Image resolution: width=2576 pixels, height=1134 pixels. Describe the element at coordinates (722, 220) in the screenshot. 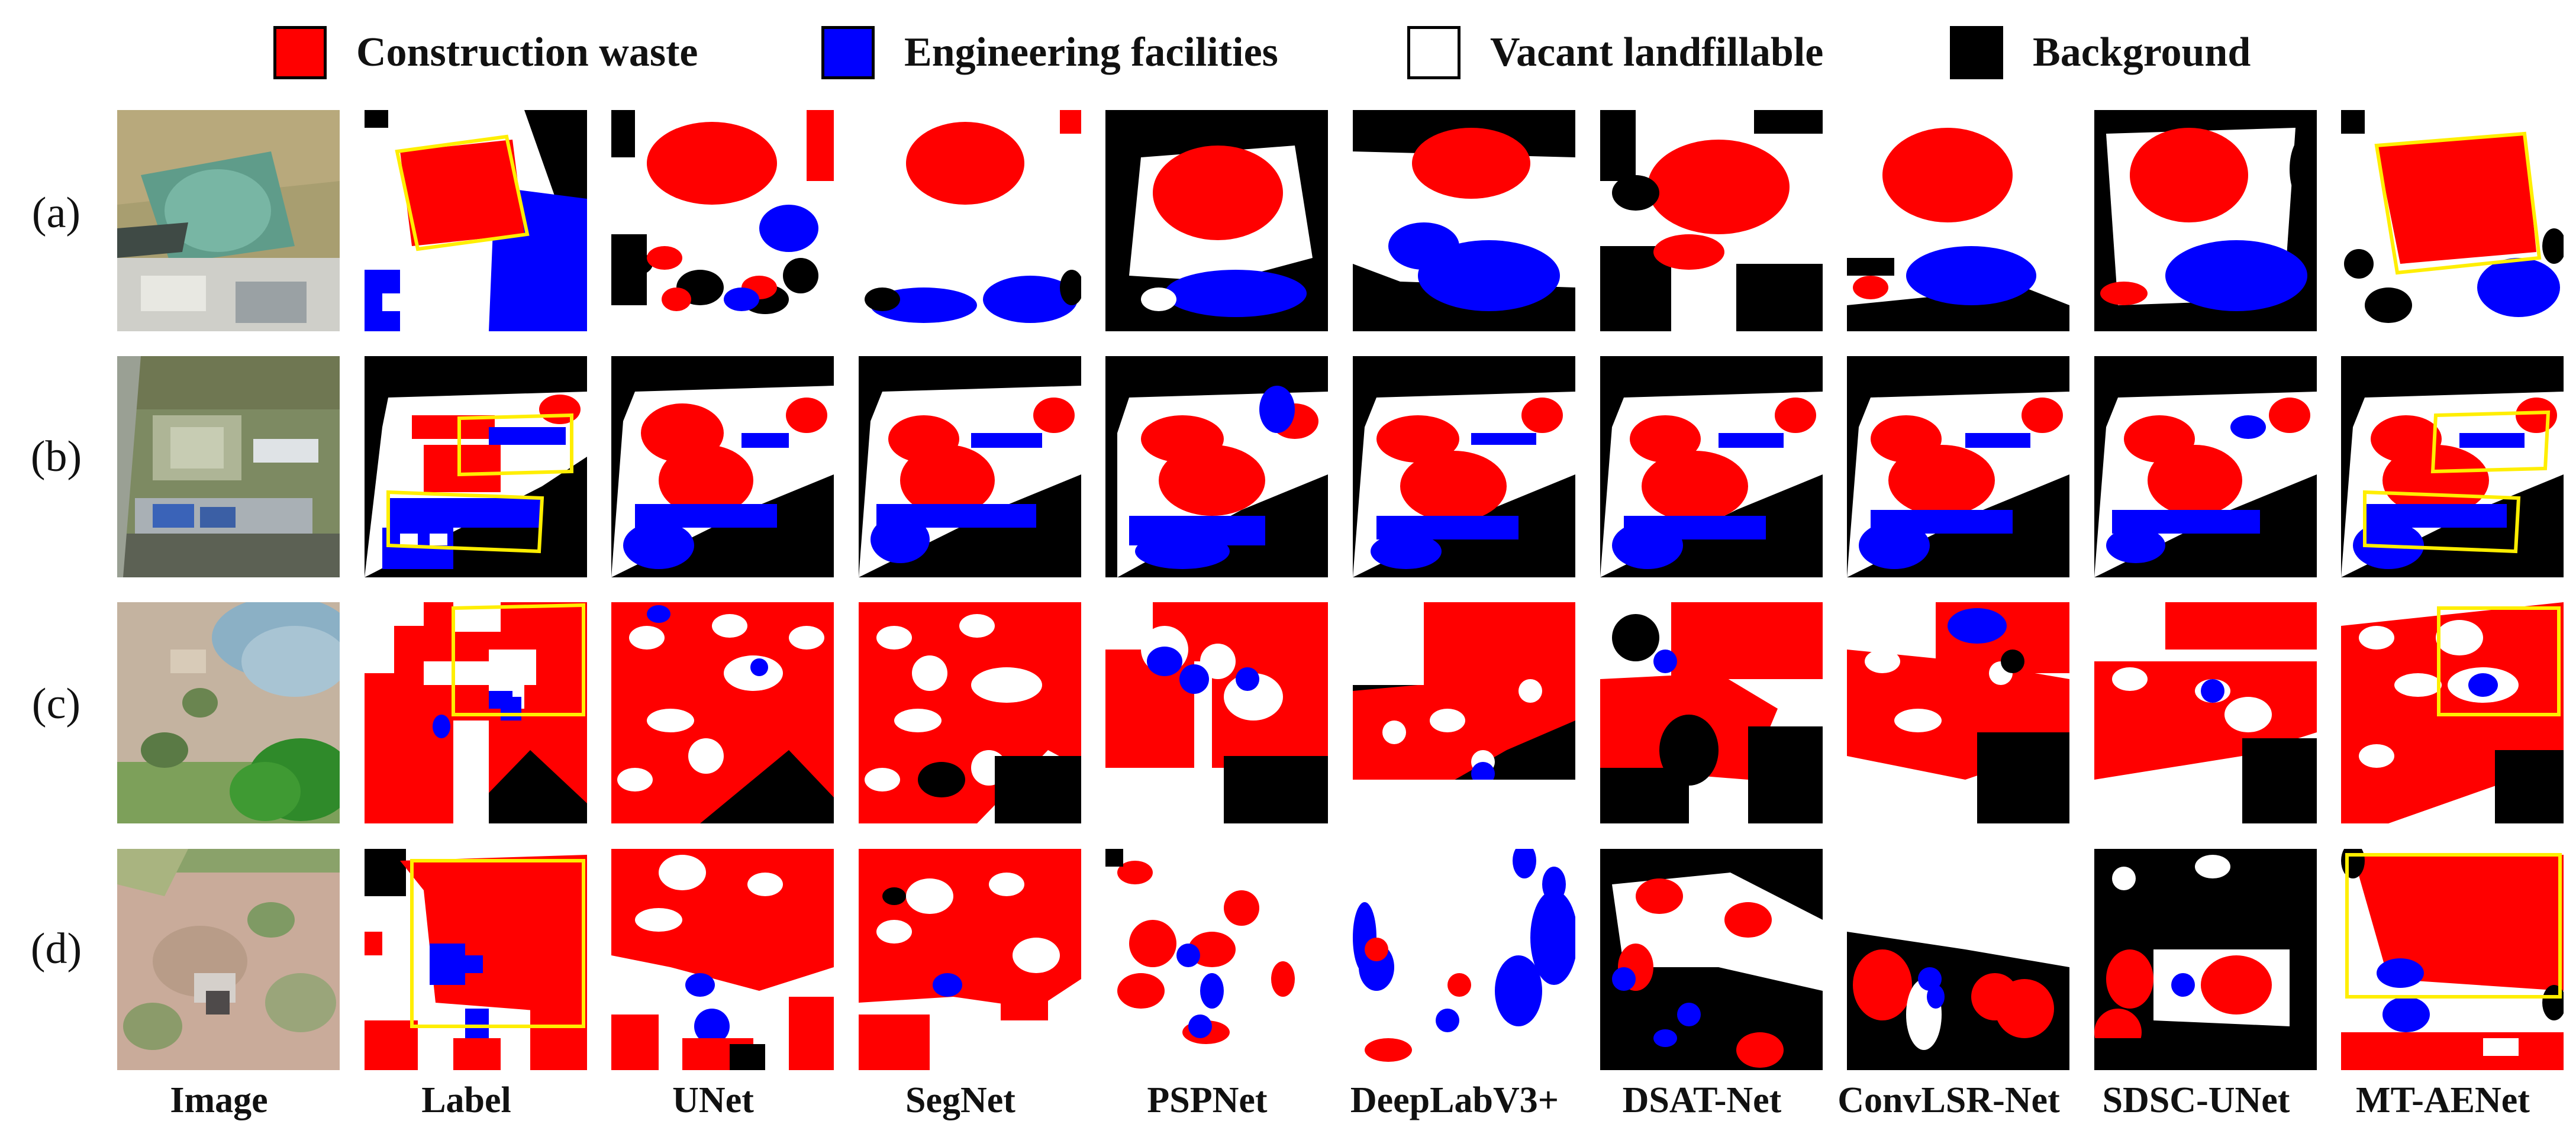

I see `tile-a-unet` at that location.